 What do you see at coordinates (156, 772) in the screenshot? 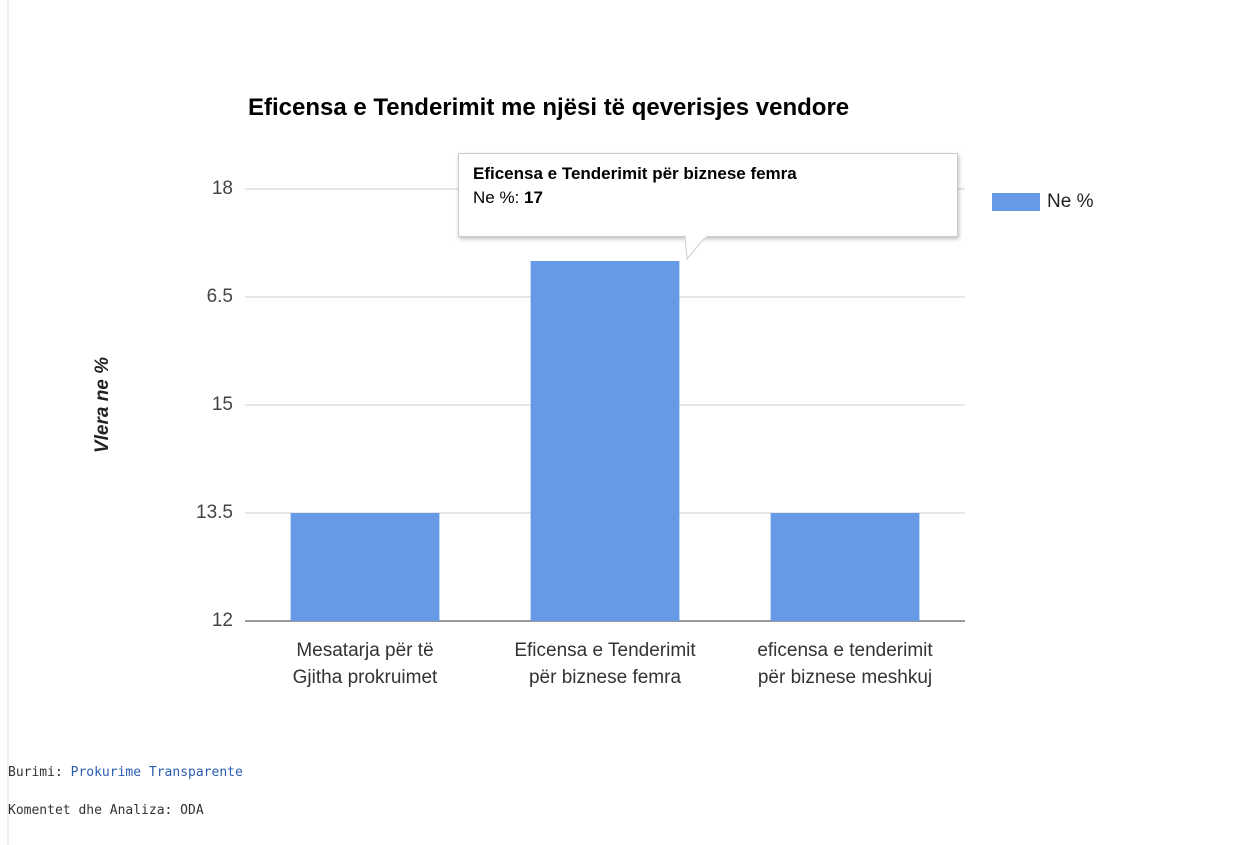
I see `source-link: Prokurime Transparente` at bounding box center [156, 772].